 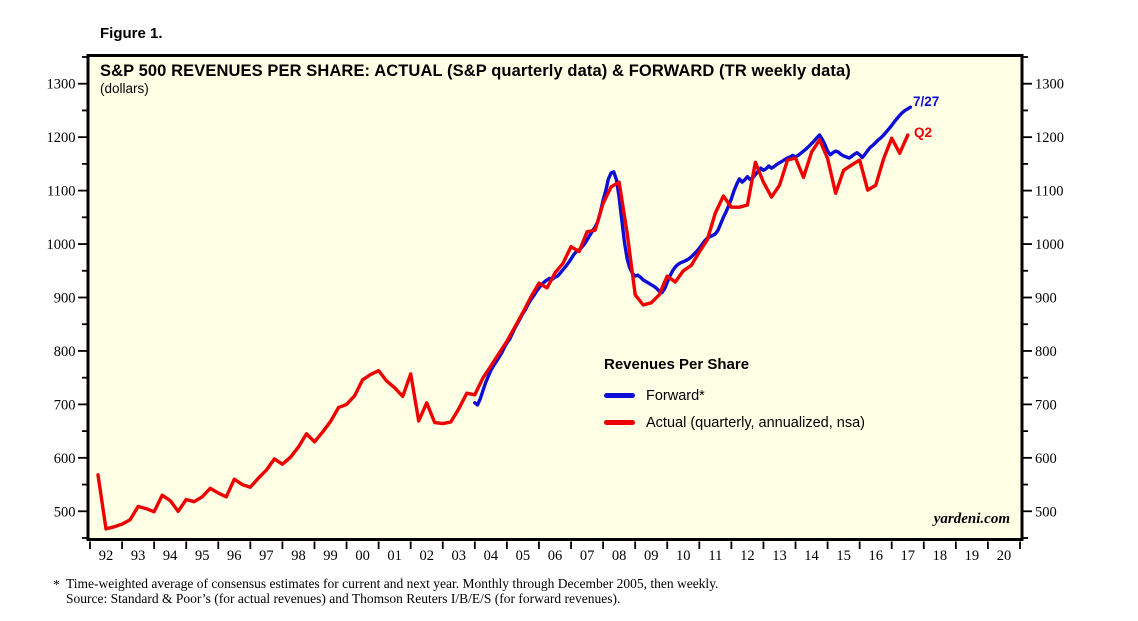 What do you see at coordinates (971, 519) in the screenshot?
I see `watermark: yardeni.com` at bounding box center [971, 519].